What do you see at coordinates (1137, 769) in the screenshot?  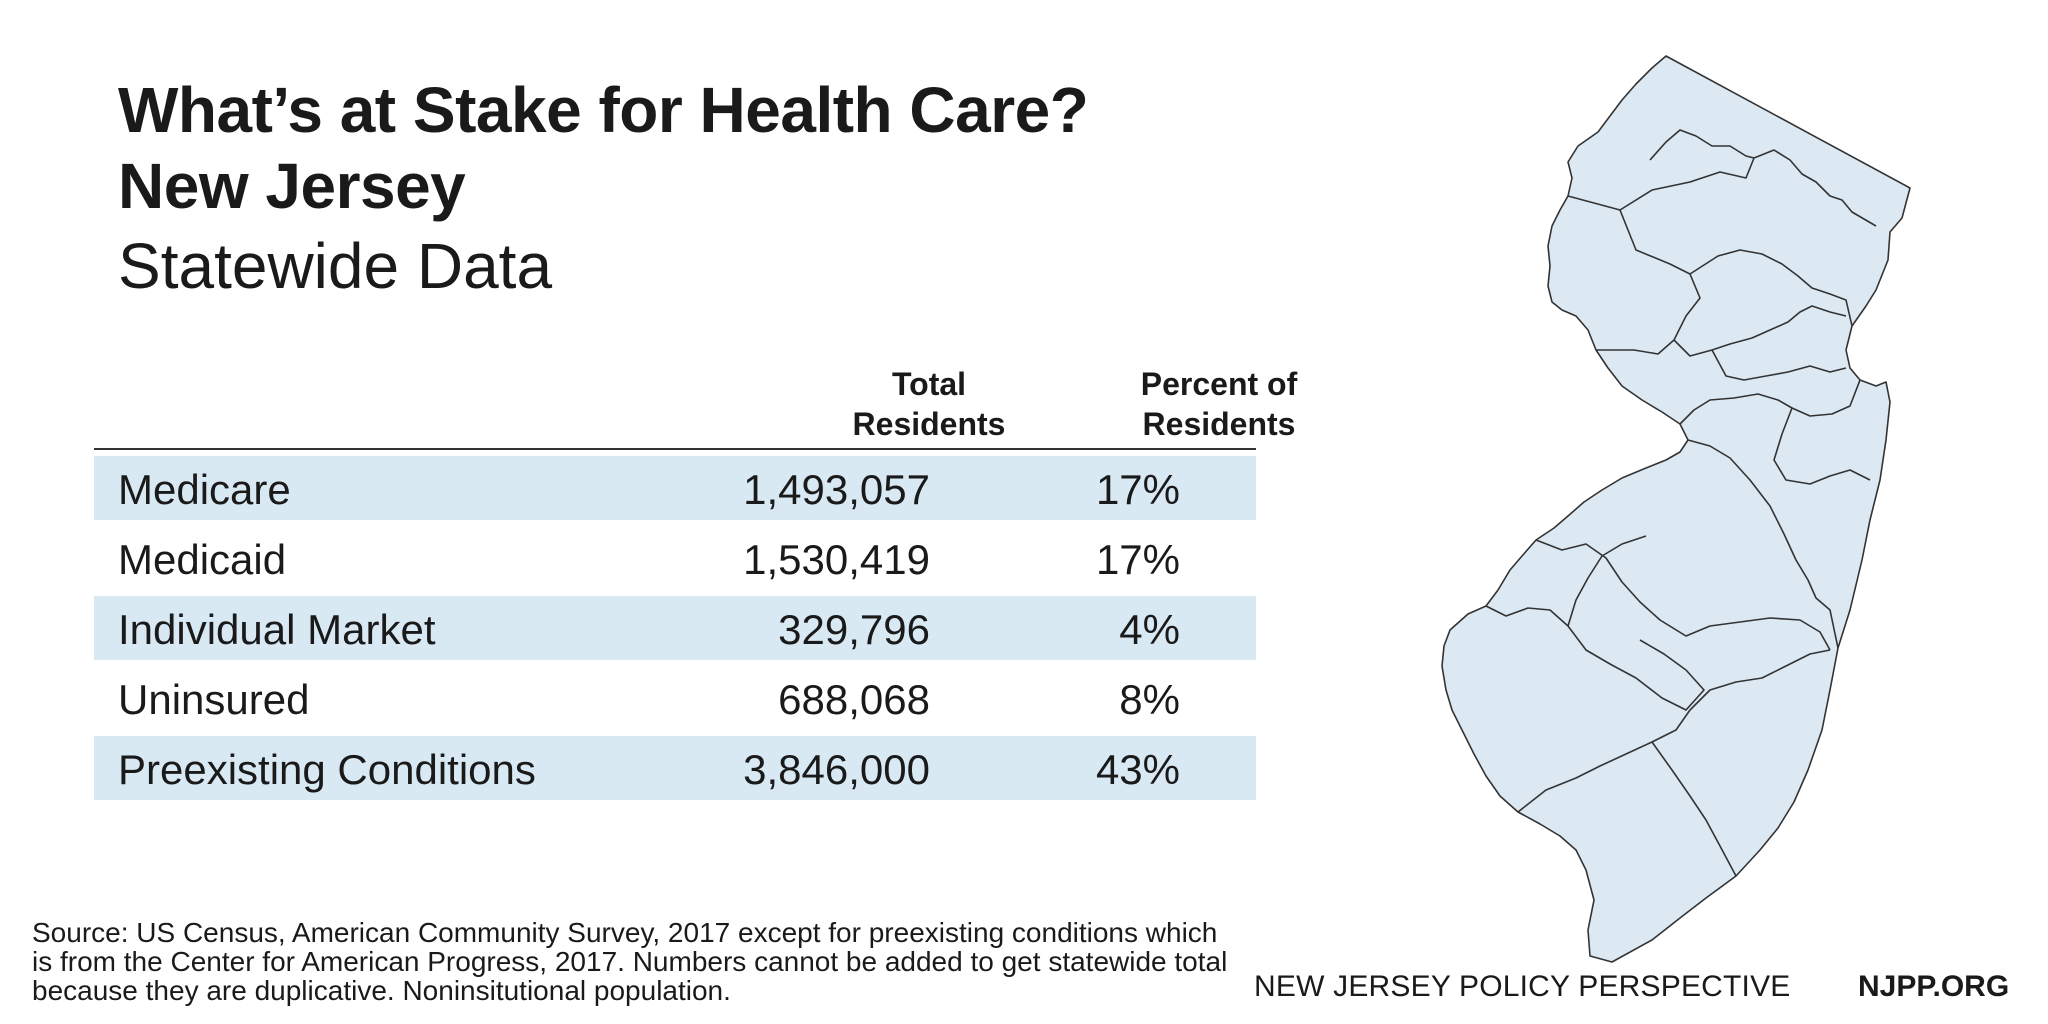 I see `row-percent: 43%` at bounding box center [1137, 769].